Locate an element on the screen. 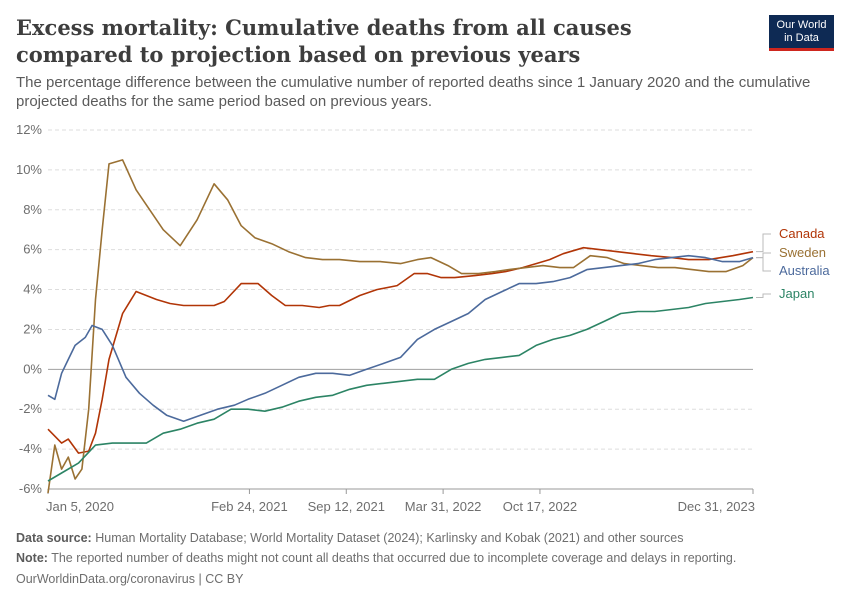 This screenshot has width=850, height=600. x-tick-label: Oct 17, 2022 is located at coordinates (540, 506).